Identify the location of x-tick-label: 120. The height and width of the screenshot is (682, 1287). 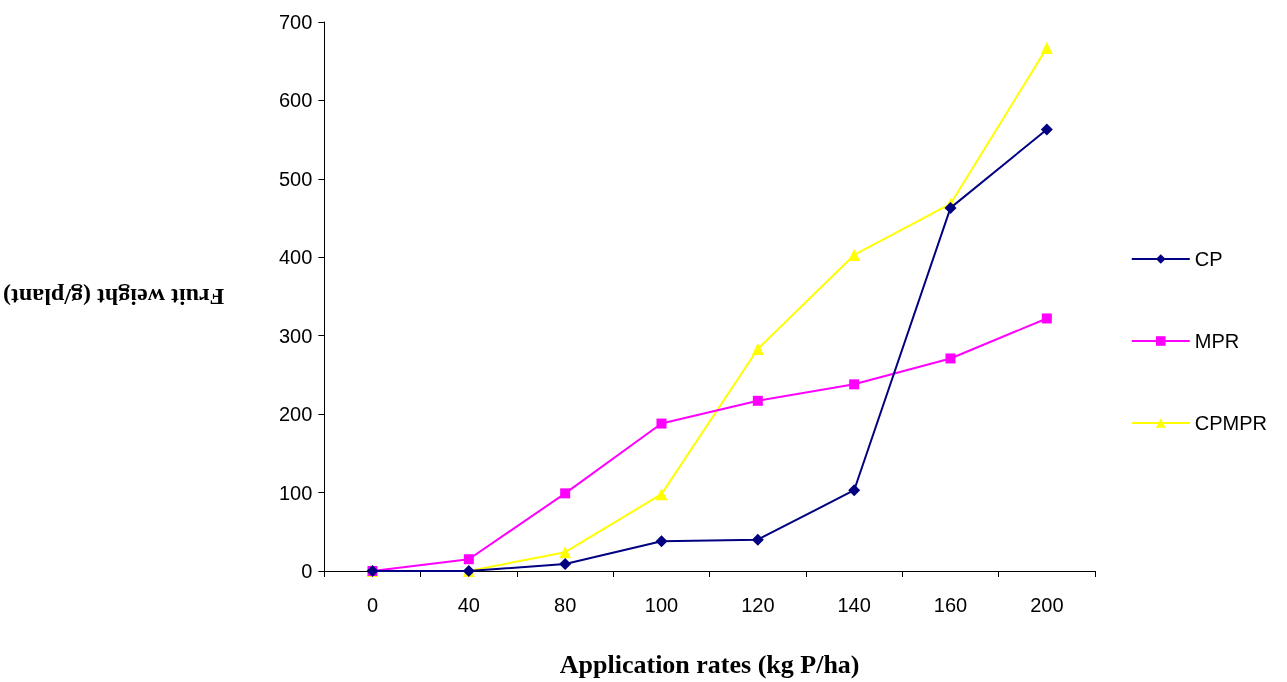
(758, 605).